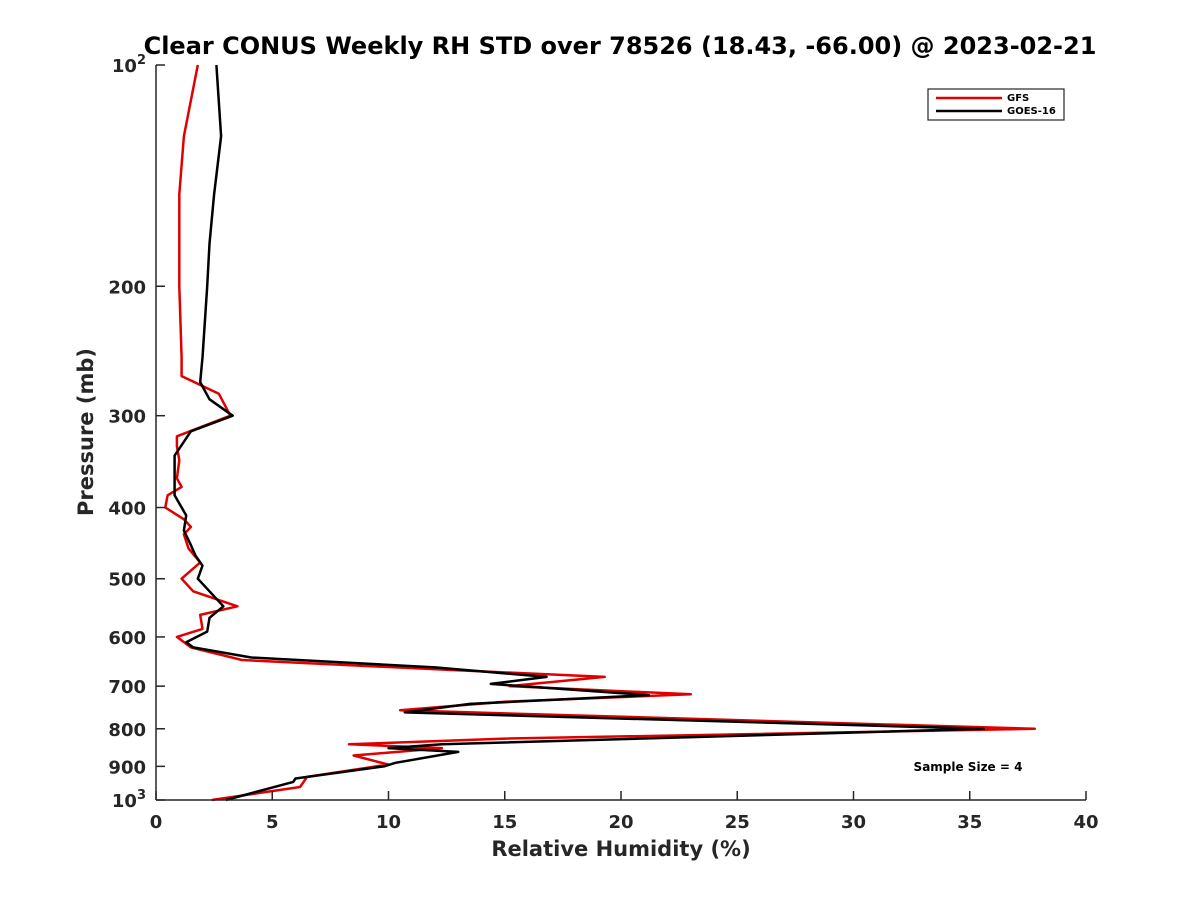  What do you see at coordinates (1031, 111) in the screenshot?
I see `legend-label-goes-16: GOES-16` at bounding box center [1031, 111].